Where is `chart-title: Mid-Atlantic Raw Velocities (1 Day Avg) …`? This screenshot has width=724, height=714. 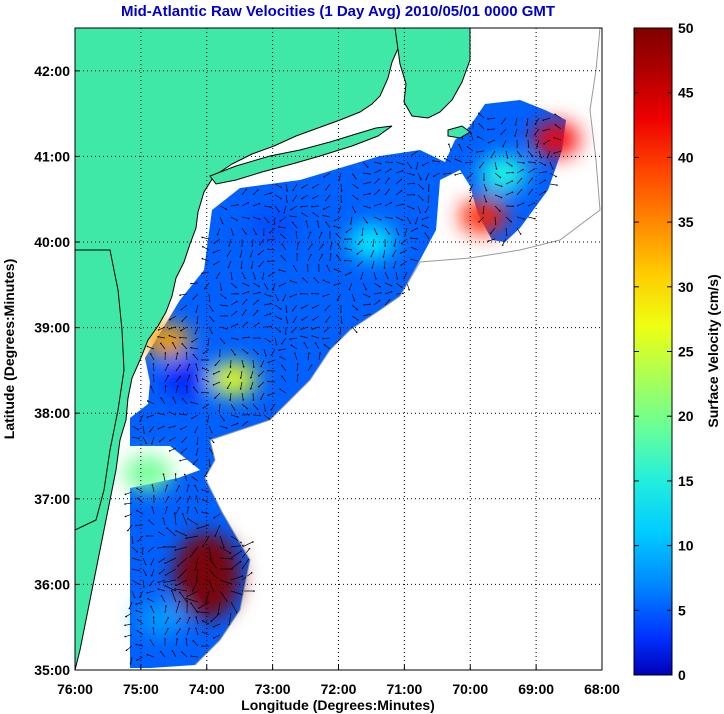 chart-title: Mid-Atlantic Raw Velocities (1 Day Avg) … is located at coordinates (338, 11).